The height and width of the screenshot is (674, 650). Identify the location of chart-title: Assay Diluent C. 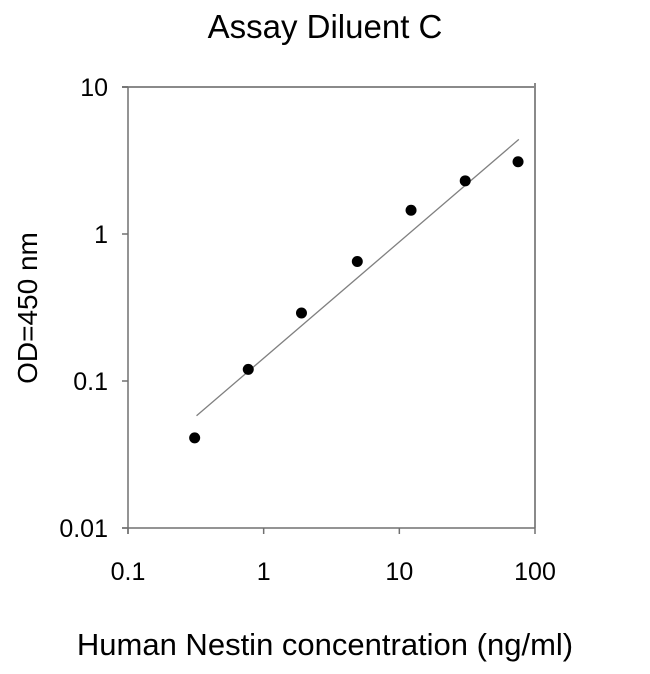
(325, 26).